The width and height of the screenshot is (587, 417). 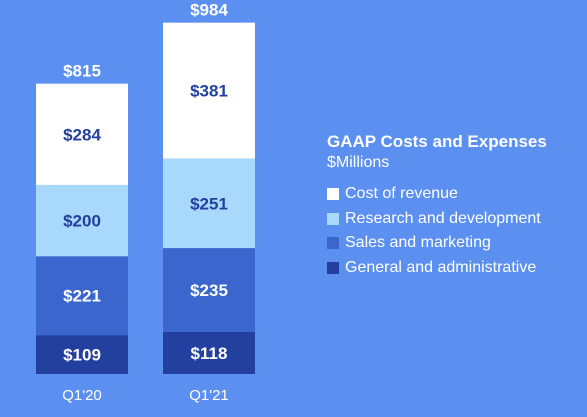 I want to click on legend-item-research-and-development: Research and development, so click(x=437, y=219).